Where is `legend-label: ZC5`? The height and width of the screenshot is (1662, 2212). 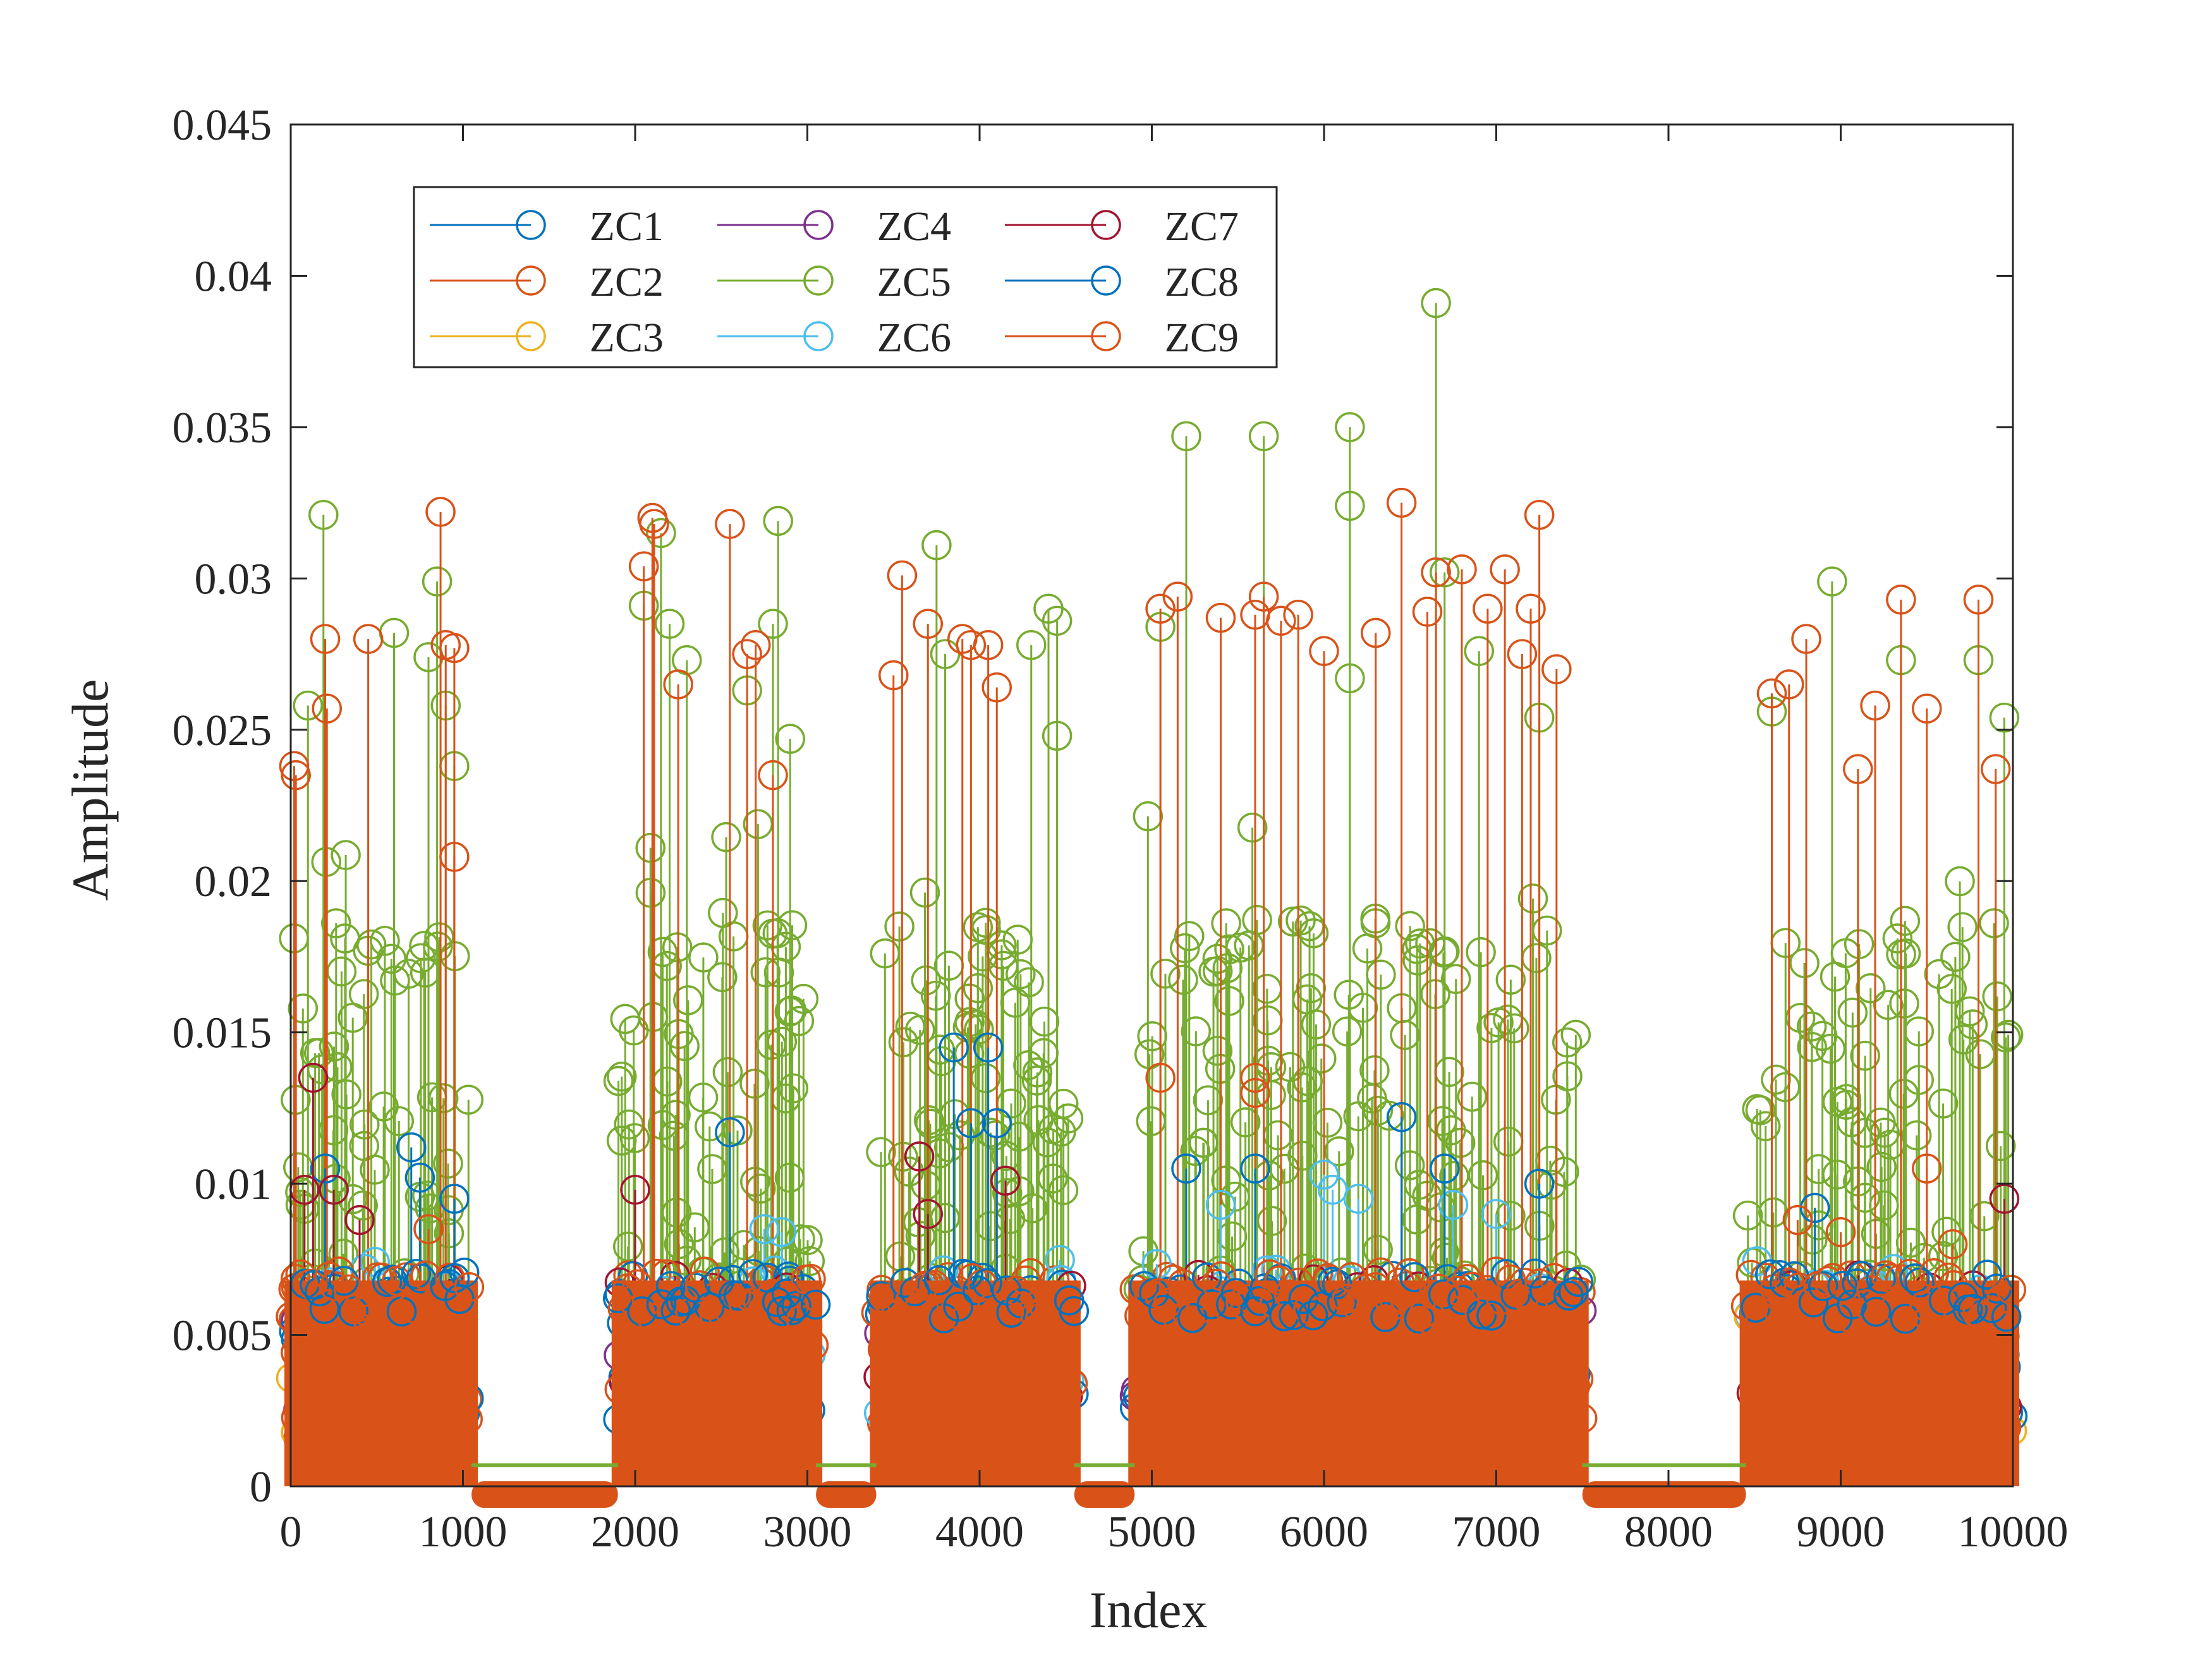 legend-label: ZC5 is located at coordinates (914, 282).